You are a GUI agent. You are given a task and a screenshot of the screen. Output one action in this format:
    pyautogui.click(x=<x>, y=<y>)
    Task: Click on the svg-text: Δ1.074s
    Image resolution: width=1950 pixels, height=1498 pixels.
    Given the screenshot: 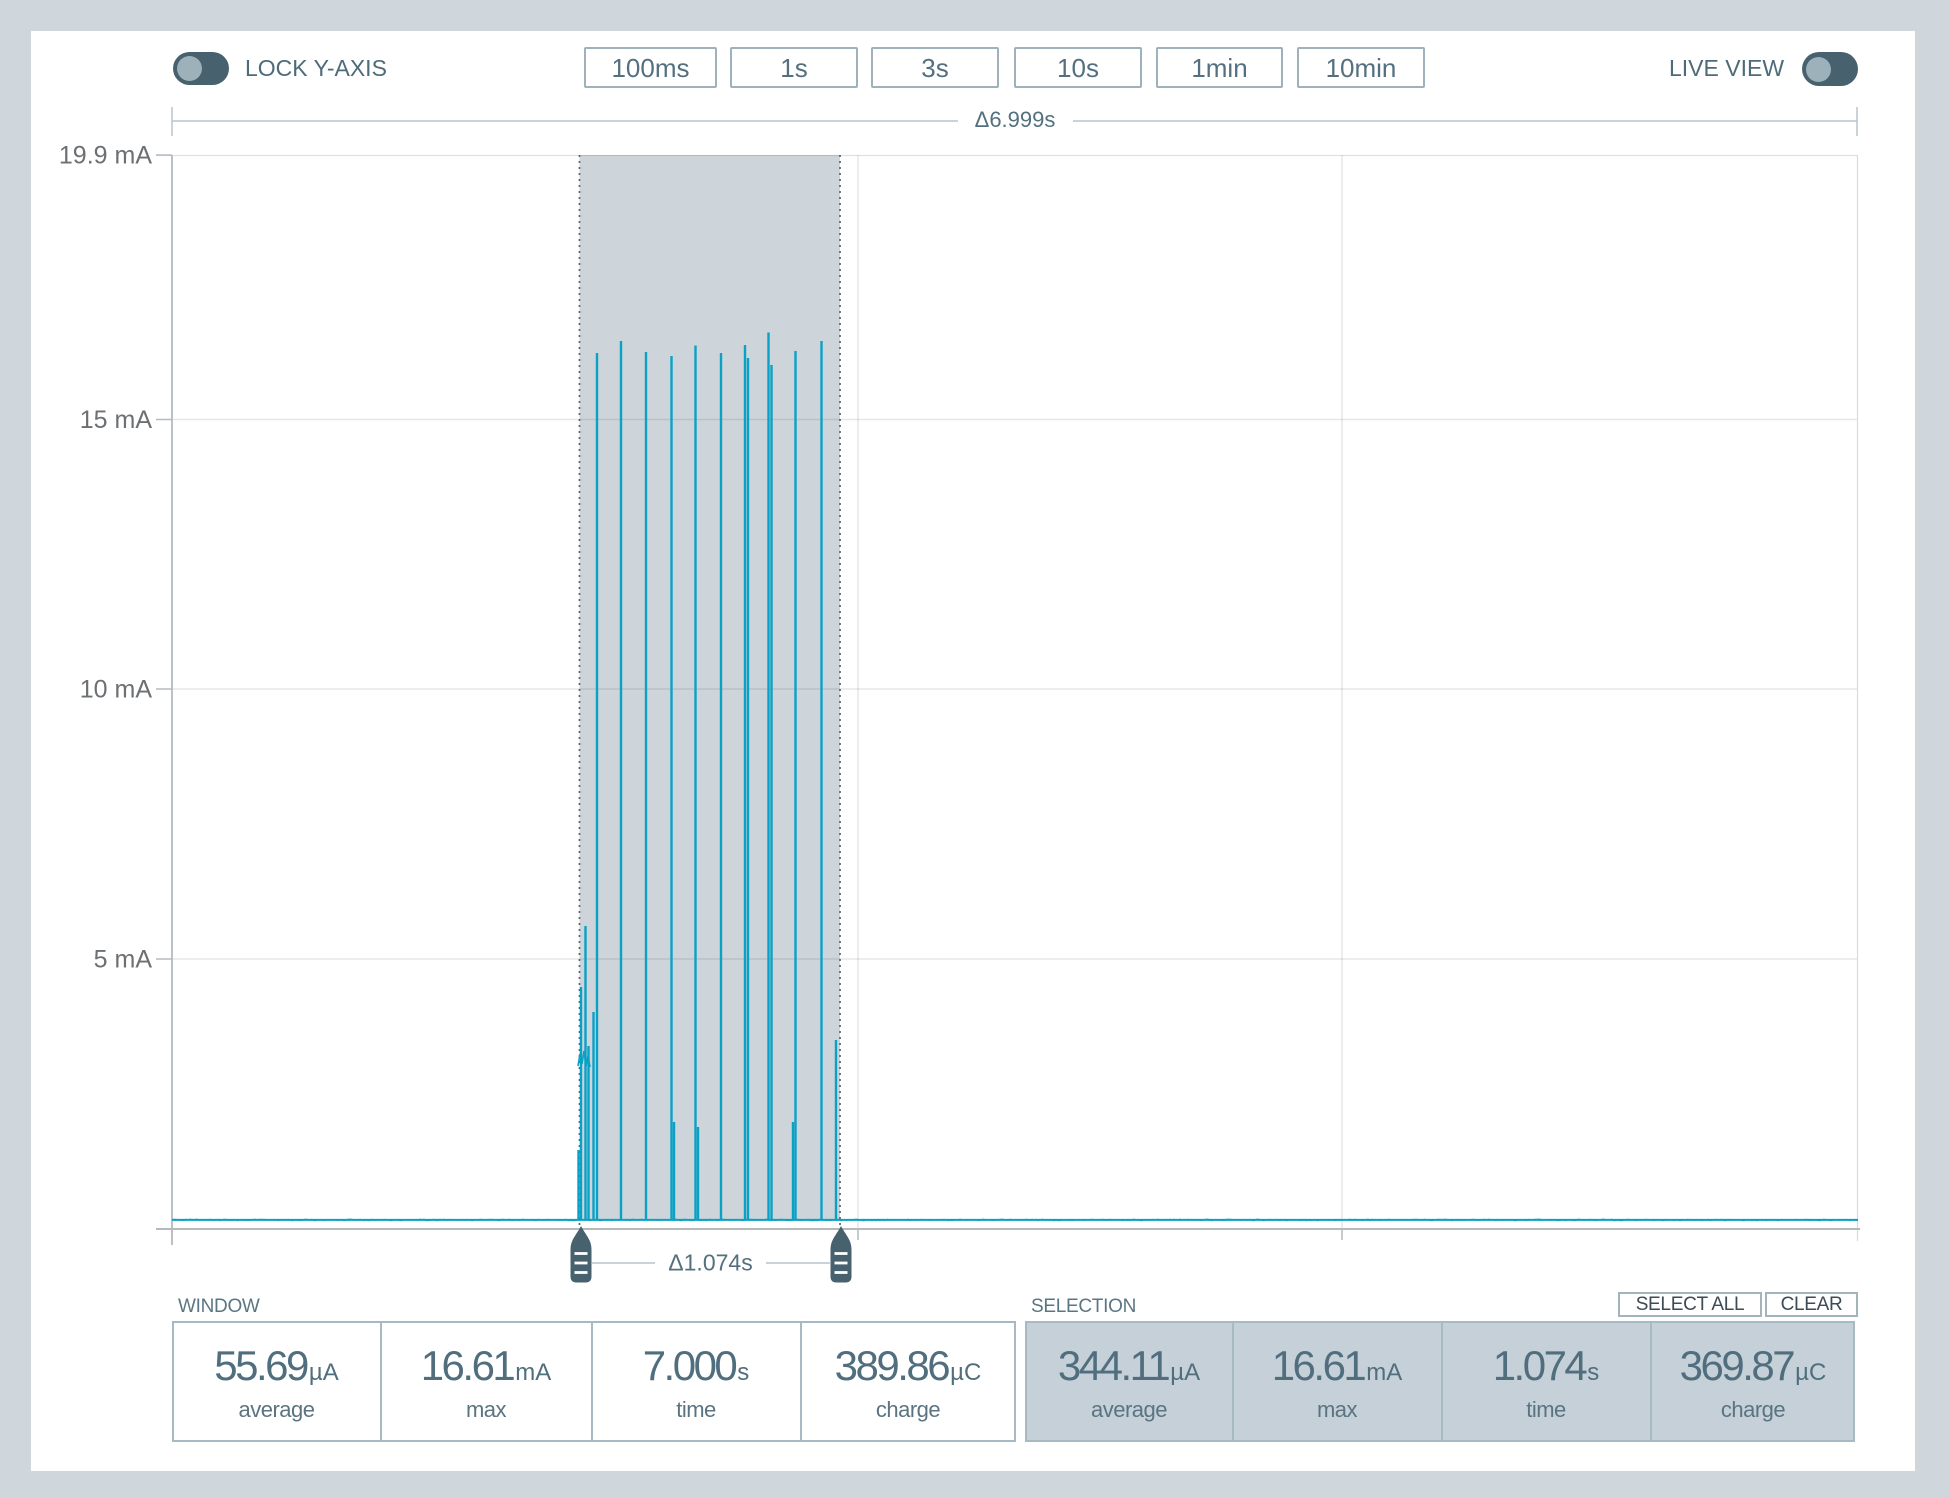 What is the action you would take?
    pyautogui.click(x=710, y=1263)
    